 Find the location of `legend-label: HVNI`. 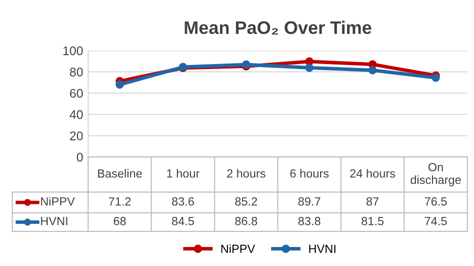

legend-label: HVNI is located at coordinates (54, 221).